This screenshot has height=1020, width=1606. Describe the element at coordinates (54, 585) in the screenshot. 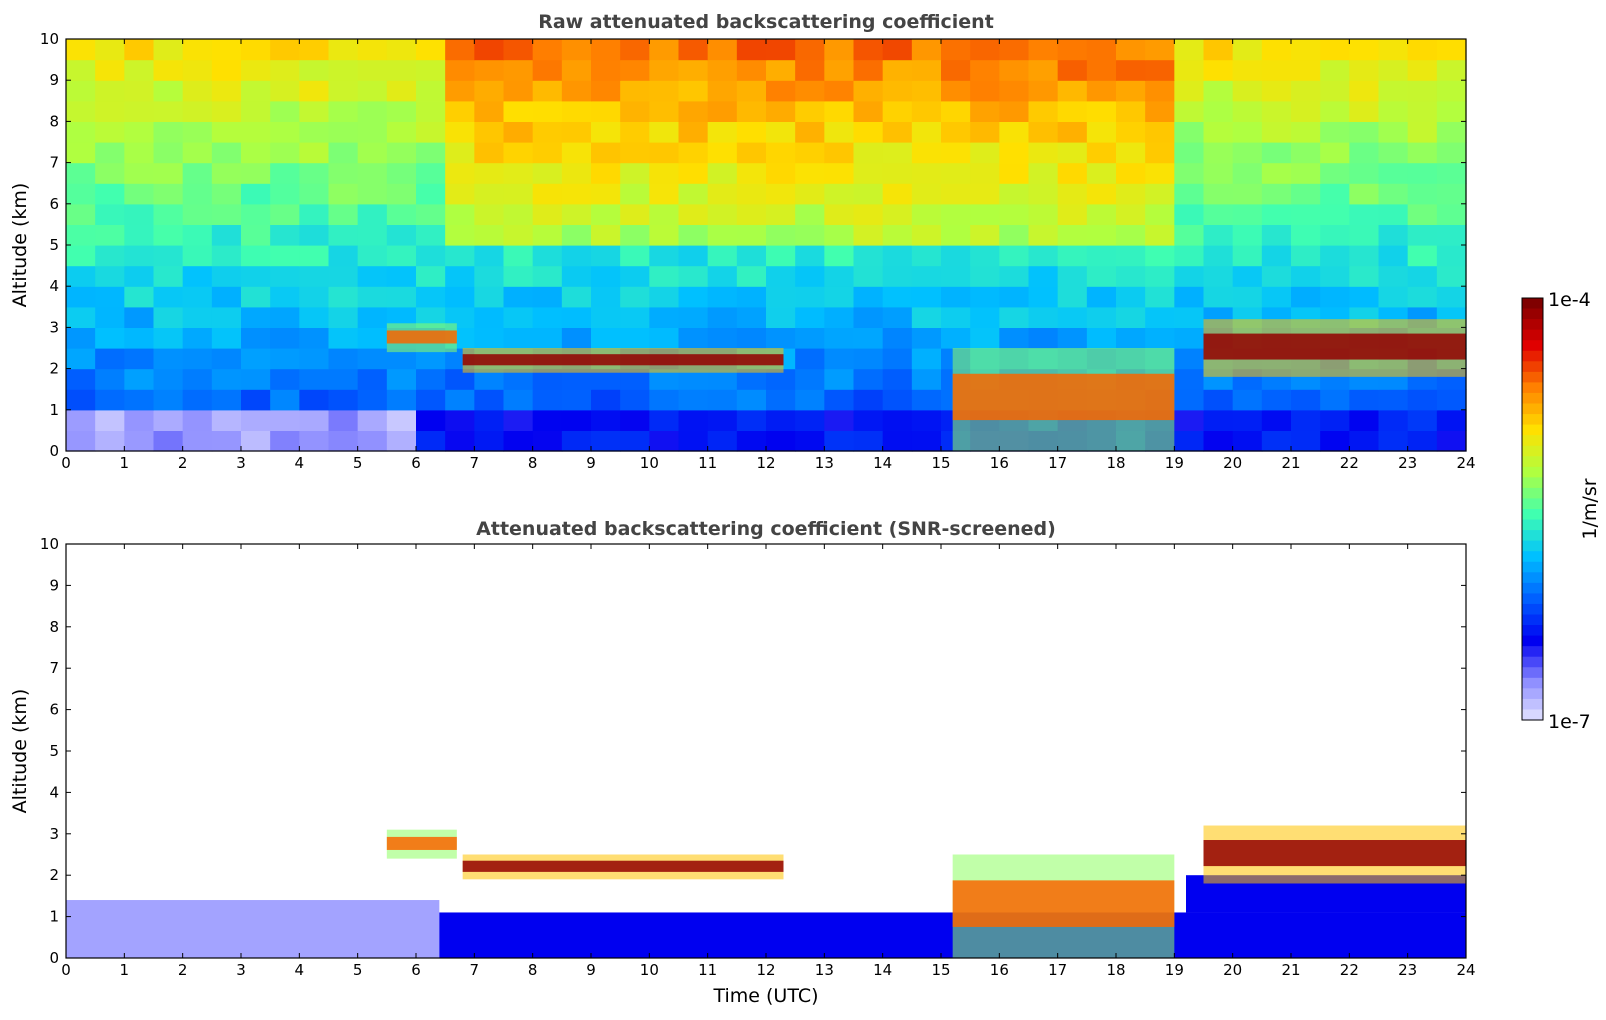

I see `y-tick-label: 9` at that location.